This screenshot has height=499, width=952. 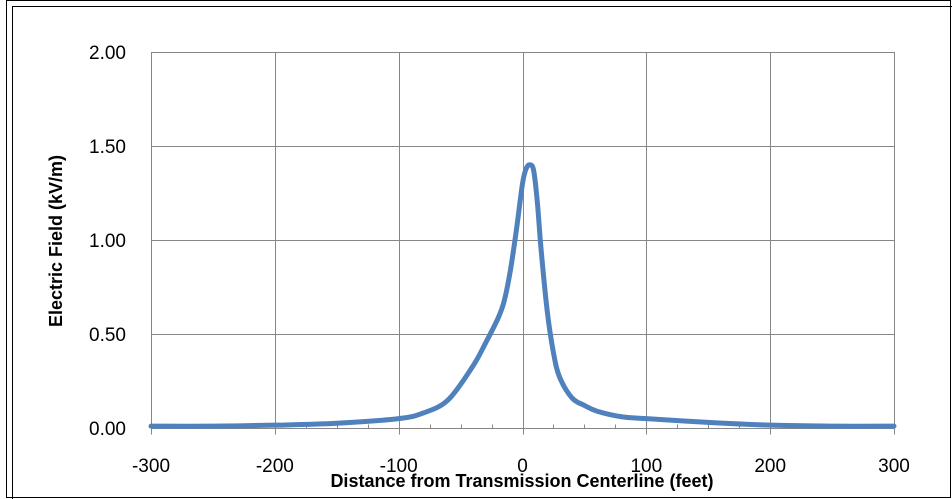 I want to click on x-tick-label: 200, so click(x=770, y=466).